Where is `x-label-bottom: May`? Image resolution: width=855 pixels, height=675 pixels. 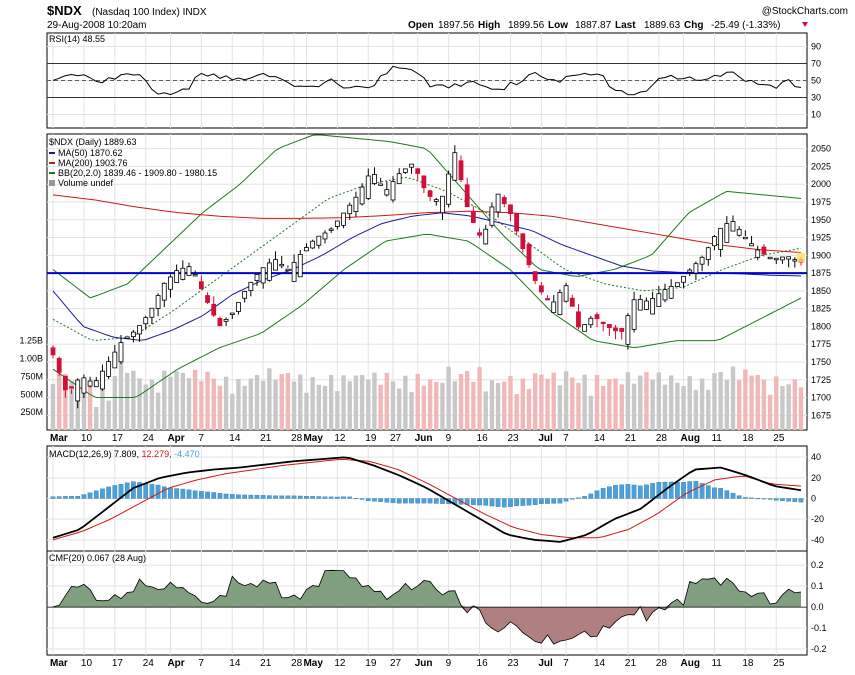
x-label-bottom: May is located at coordinates (313, 663).